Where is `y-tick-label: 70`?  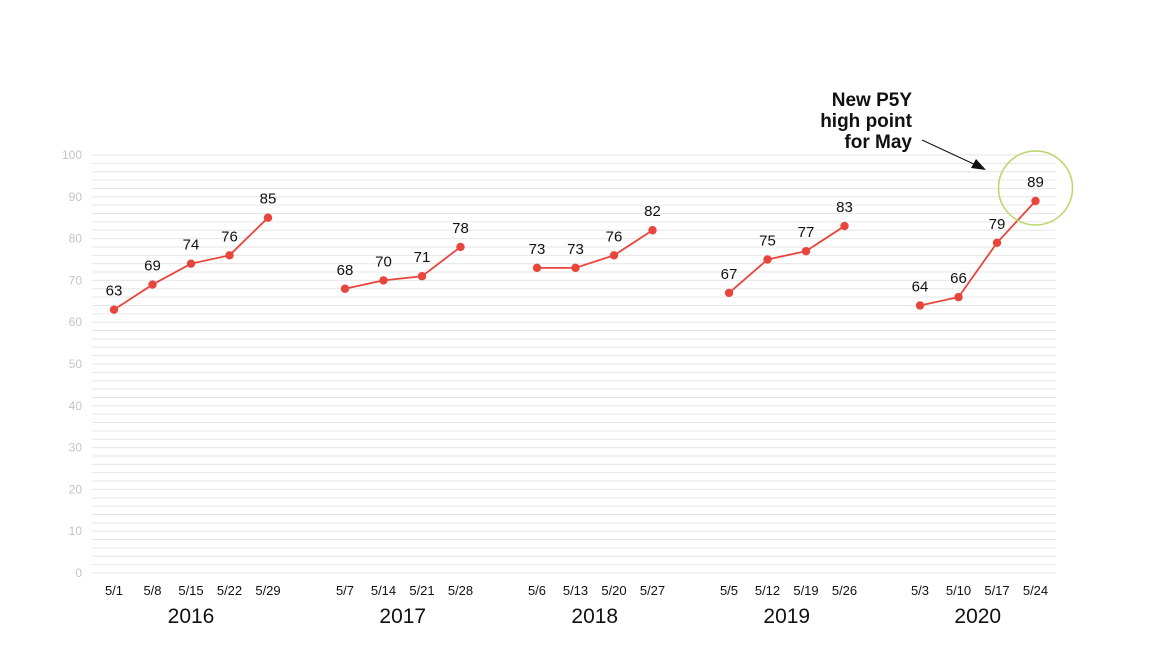 y-tick-label: 70 is located at coordinates (76, 280).